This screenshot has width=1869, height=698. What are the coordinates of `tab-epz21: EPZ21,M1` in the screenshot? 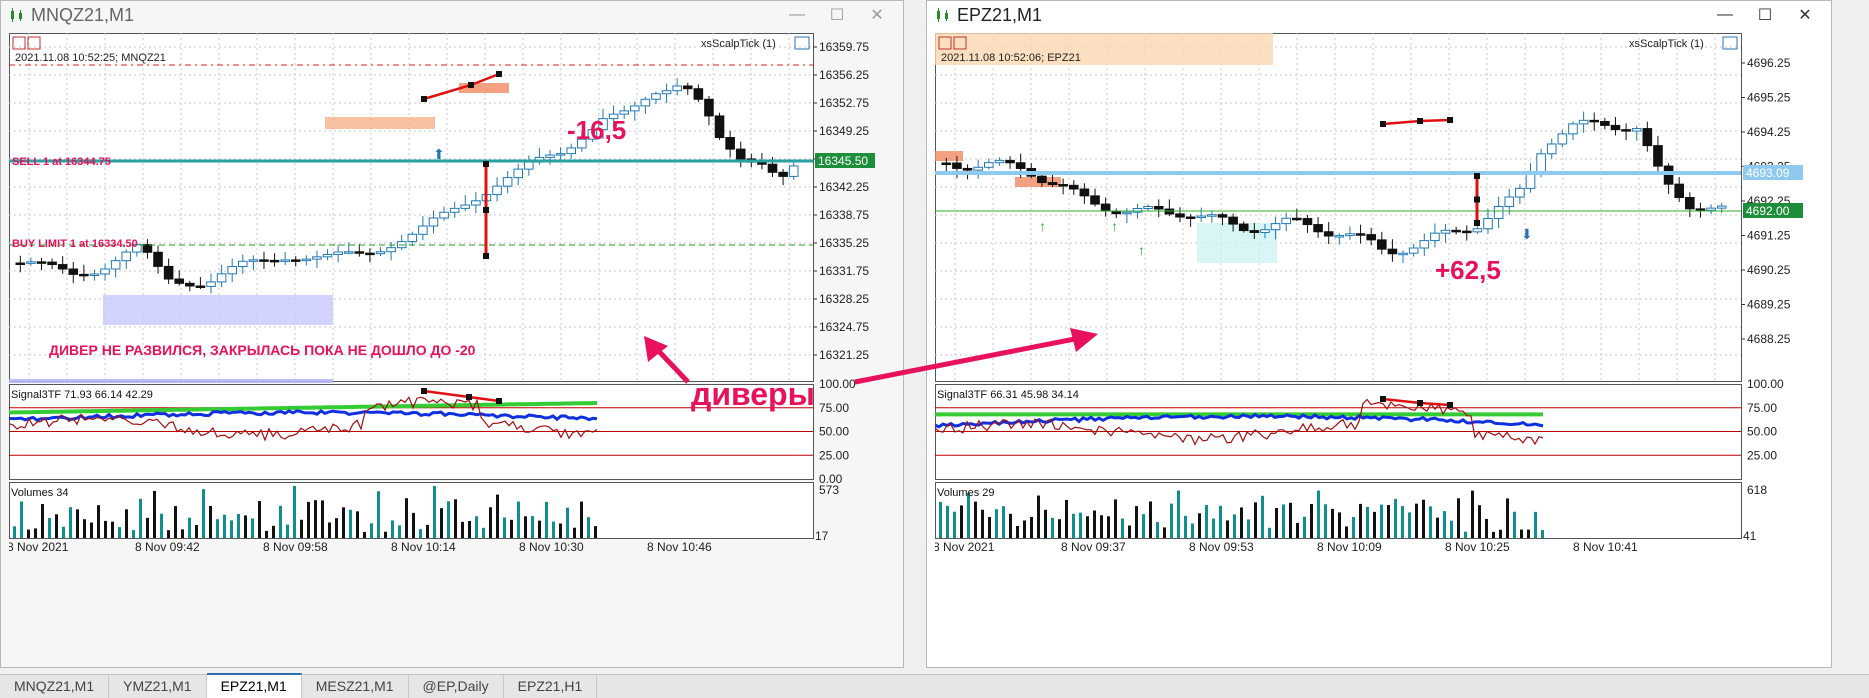 It's located at (254, 685).